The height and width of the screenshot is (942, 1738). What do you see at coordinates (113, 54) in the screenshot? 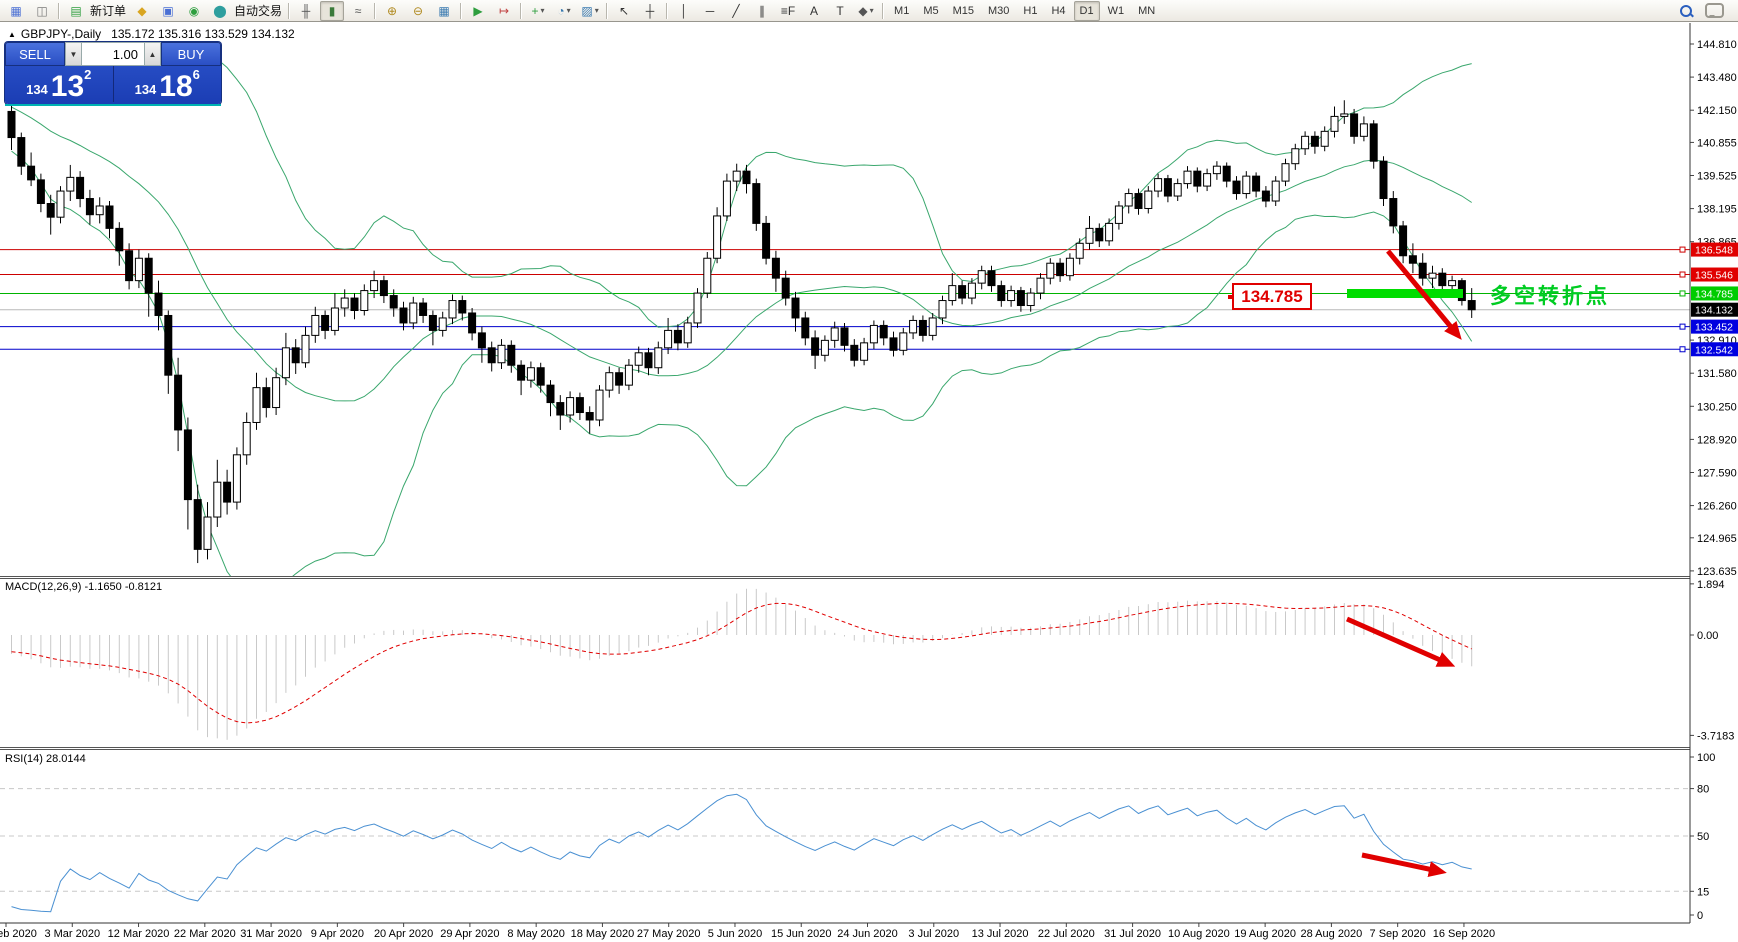
I see `volume-input` at bounding box center [113, 54].